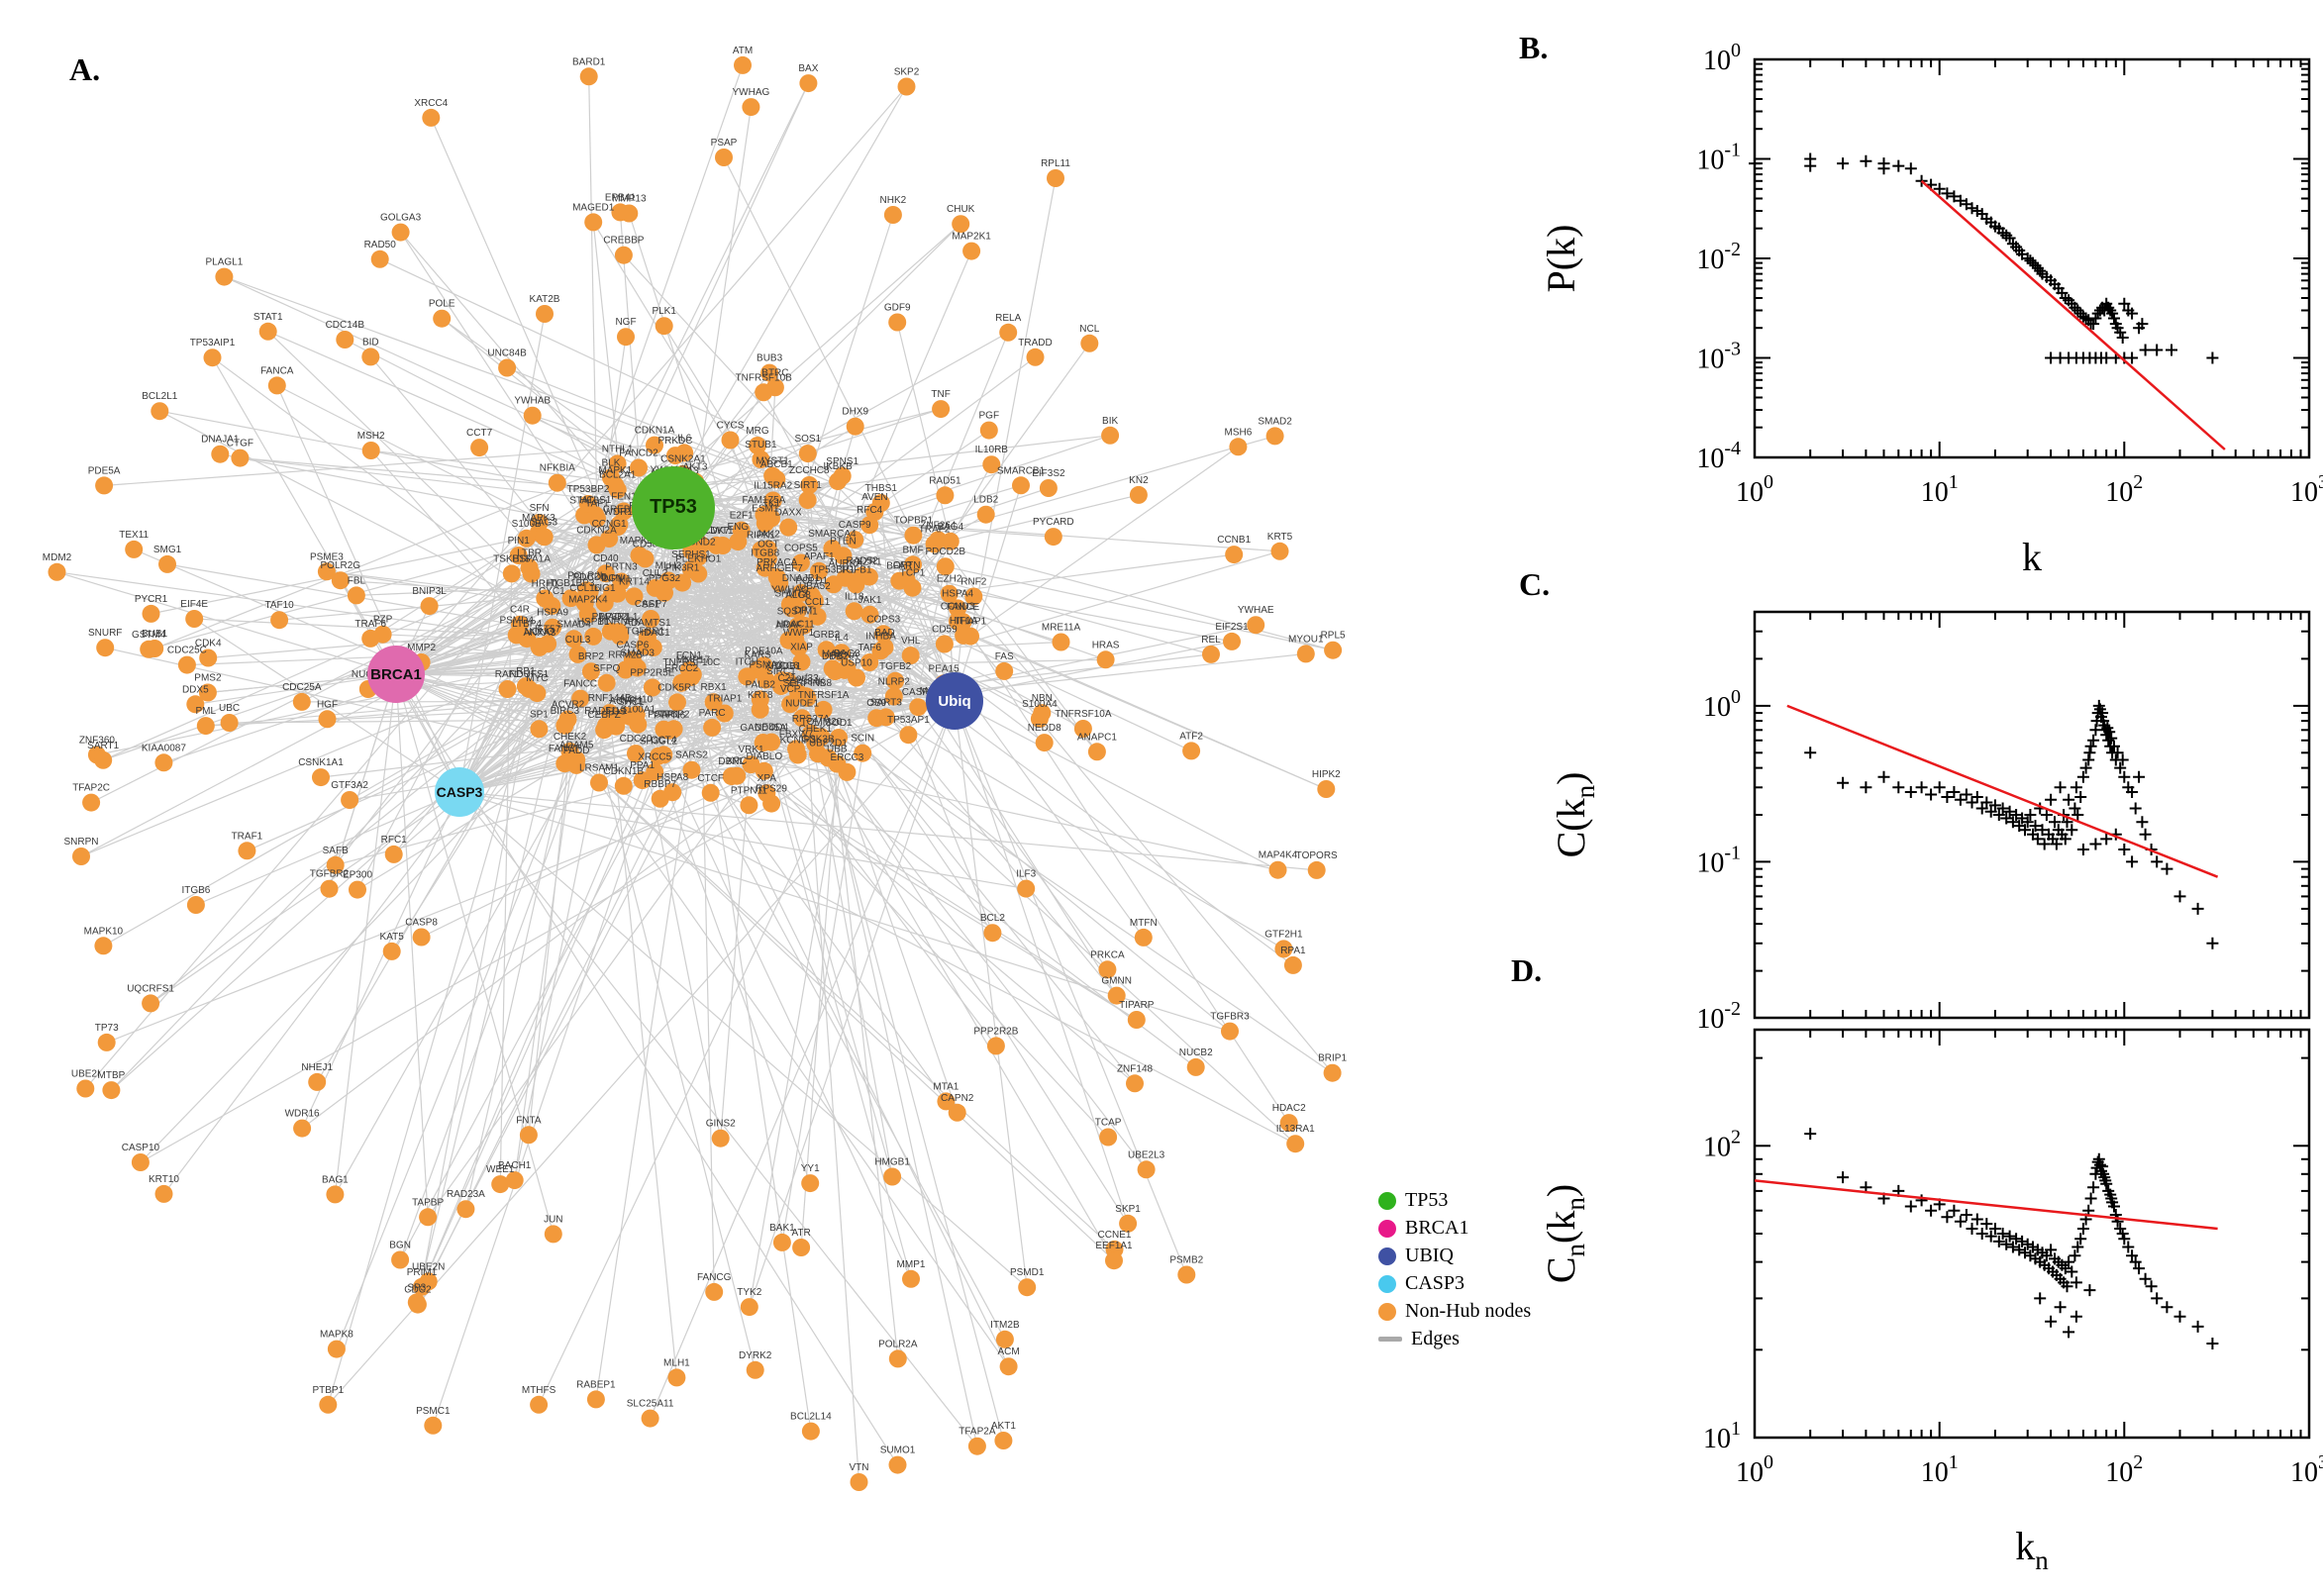  What do you see at coordinates (544, 522) in the screenshot?
I see `network-node-label: SAG3` at bounding box center [544, 522].